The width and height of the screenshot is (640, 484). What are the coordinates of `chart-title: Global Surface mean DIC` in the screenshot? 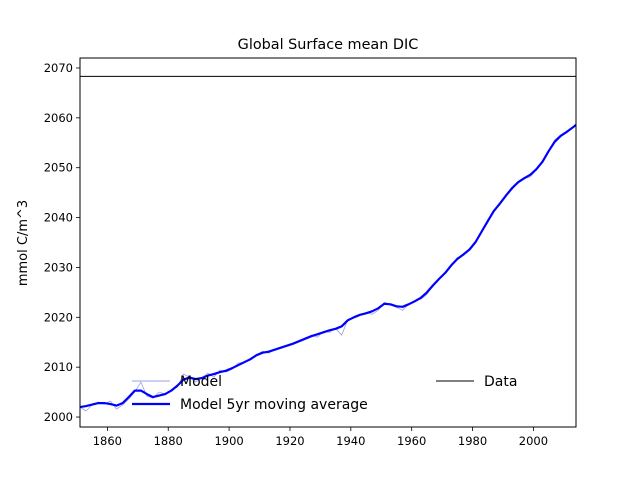 It's located at (328, 45).